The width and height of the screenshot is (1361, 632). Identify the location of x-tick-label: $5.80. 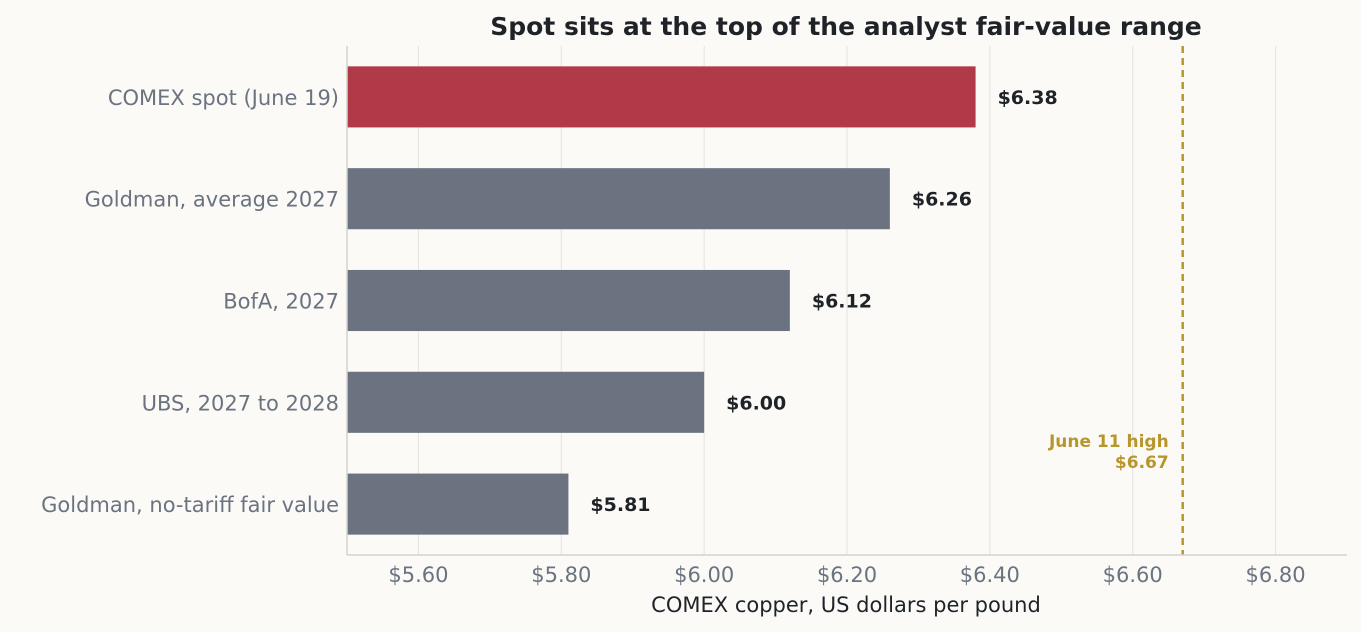
(561, 575).